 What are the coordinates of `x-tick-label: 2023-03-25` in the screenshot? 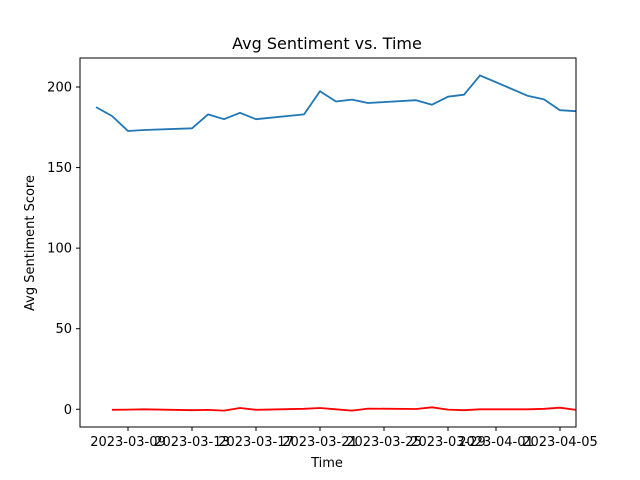 It's located at (384, 442).